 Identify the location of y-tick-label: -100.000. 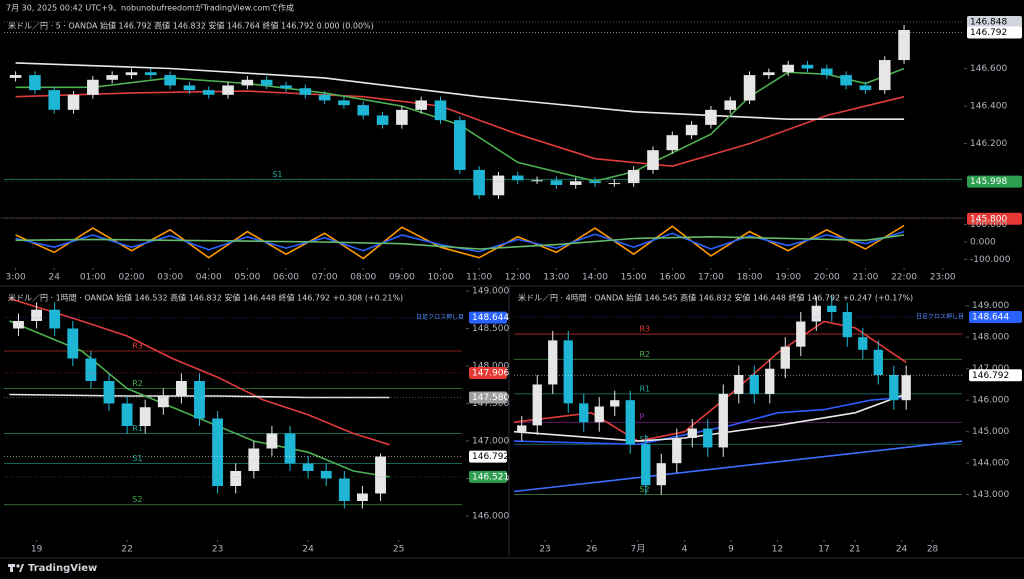
(990, 260).